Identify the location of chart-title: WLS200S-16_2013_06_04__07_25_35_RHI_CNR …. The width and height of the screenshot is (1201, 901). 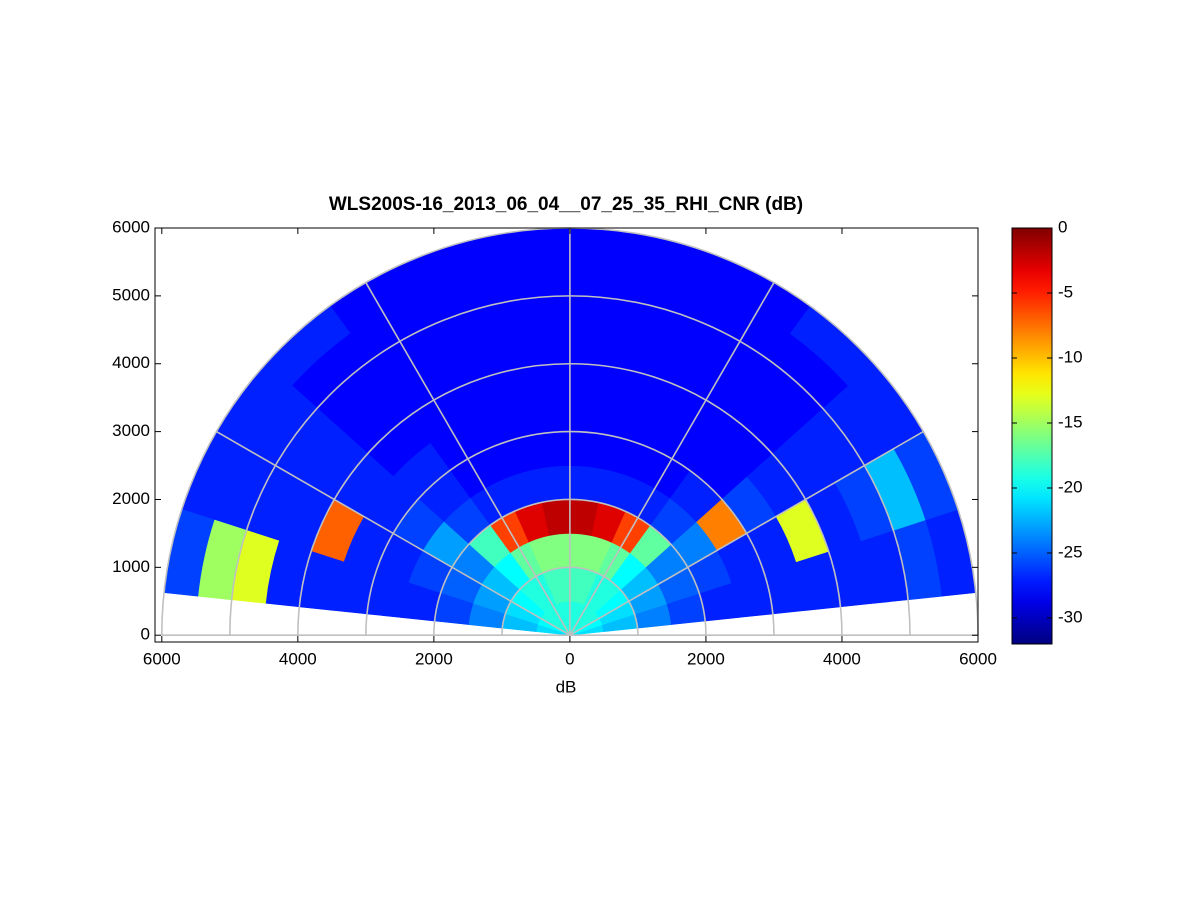
(566, 204).